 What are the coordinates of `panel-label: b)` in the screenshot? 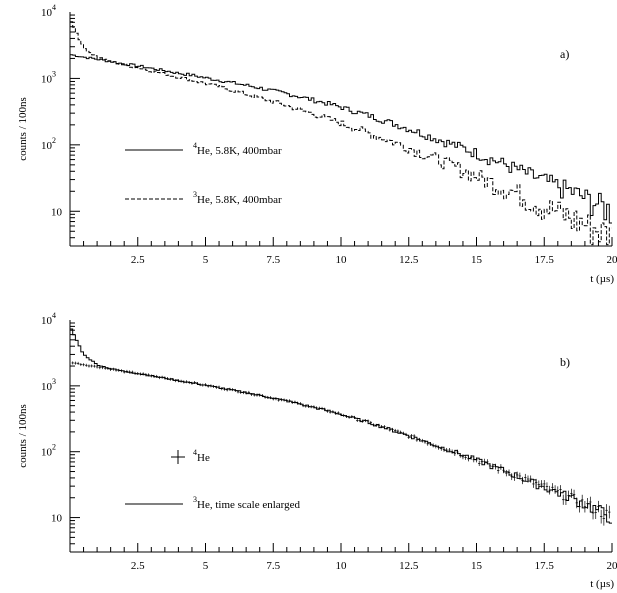 It's located at (565, 362).